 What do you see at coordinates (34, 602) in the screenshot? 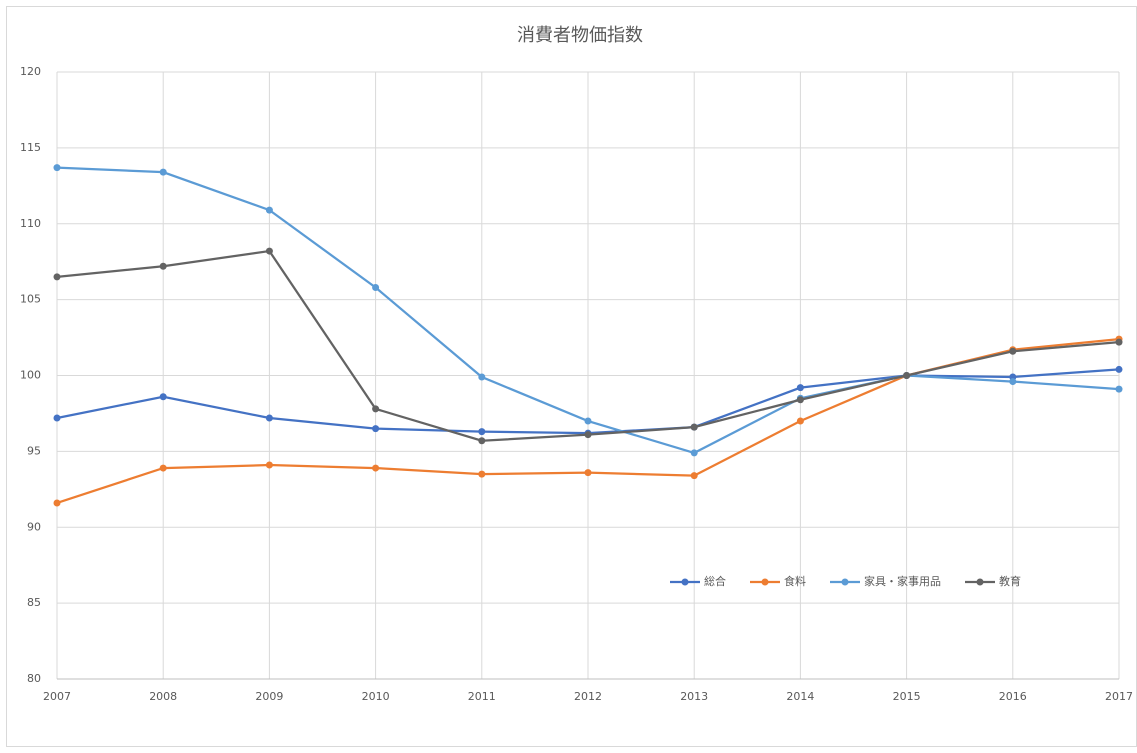
I see `y-tick-label: 85` at bounding box center [34, 602].